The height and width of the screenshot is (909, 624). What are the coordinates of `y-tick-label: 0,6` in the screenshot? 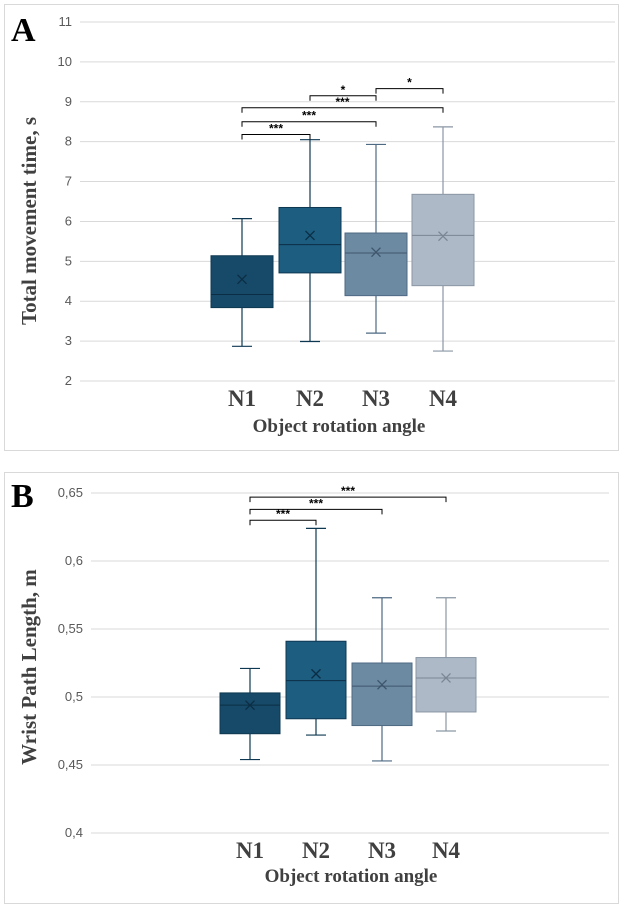 It's located at (74, 560).